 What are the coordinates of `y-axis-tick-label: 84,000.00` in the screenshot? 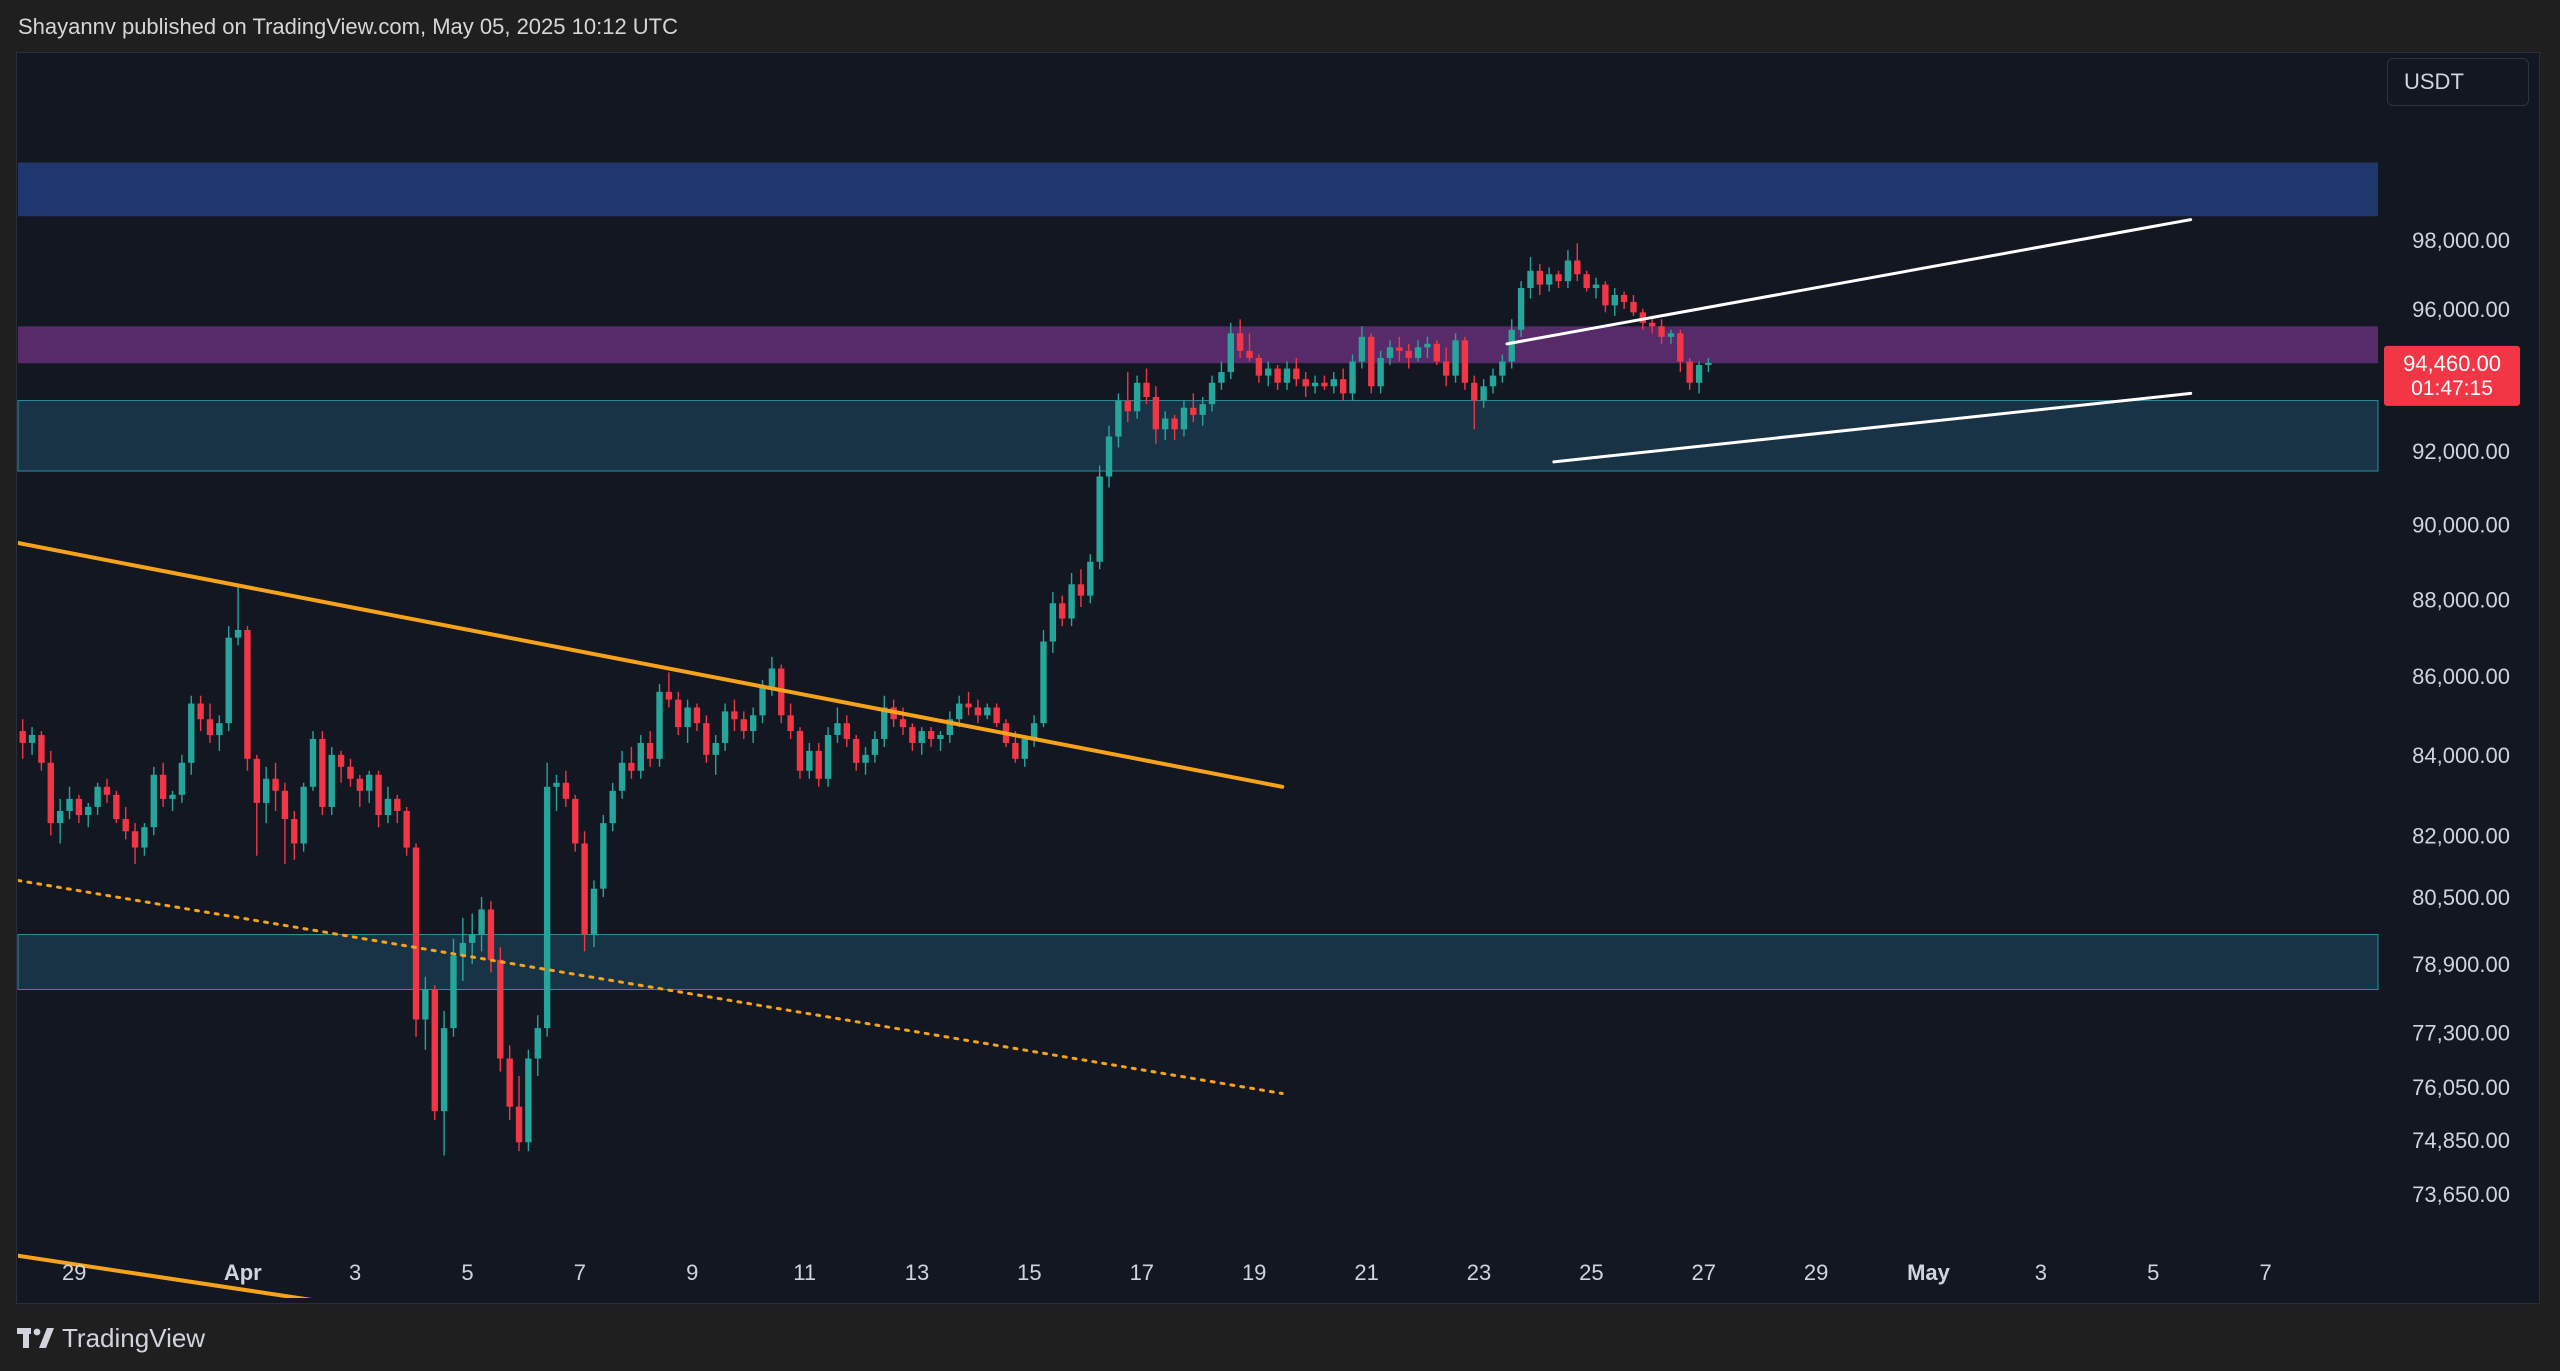 It's located at (2461, 755).